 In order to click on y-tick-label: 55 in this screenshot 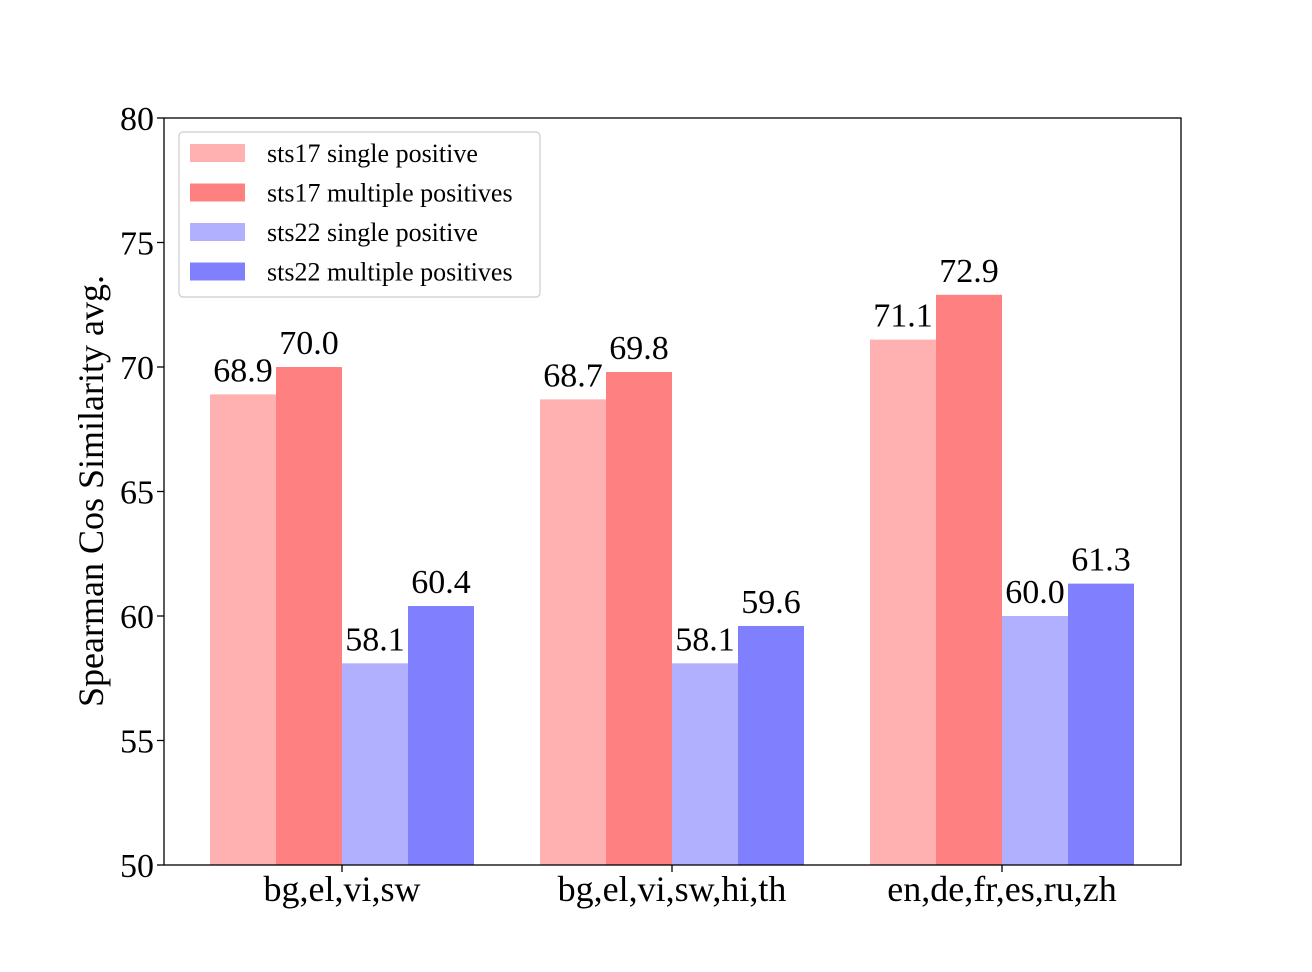, I will do `click(137, 742)`.